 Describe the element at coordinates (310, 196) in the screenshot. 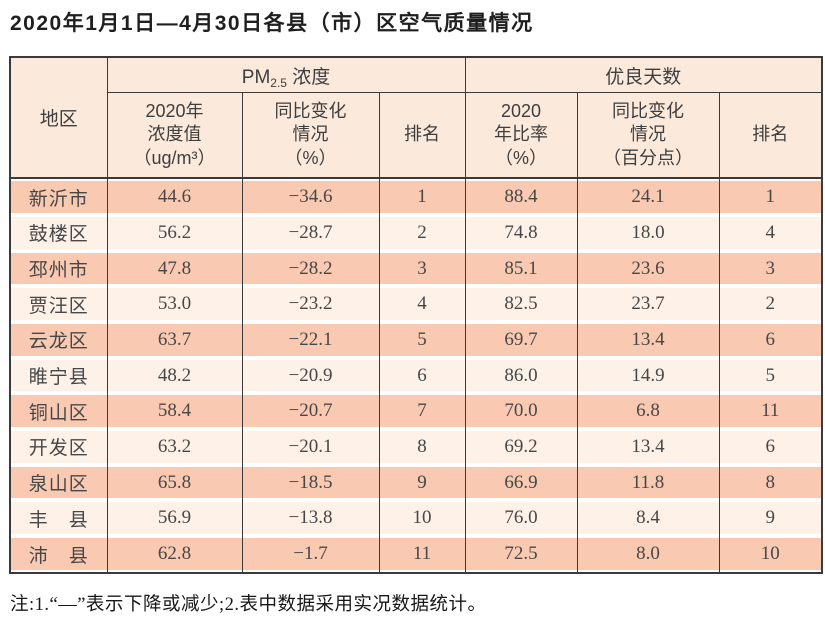

I see `pm-change-cell: −34.6` at that location.